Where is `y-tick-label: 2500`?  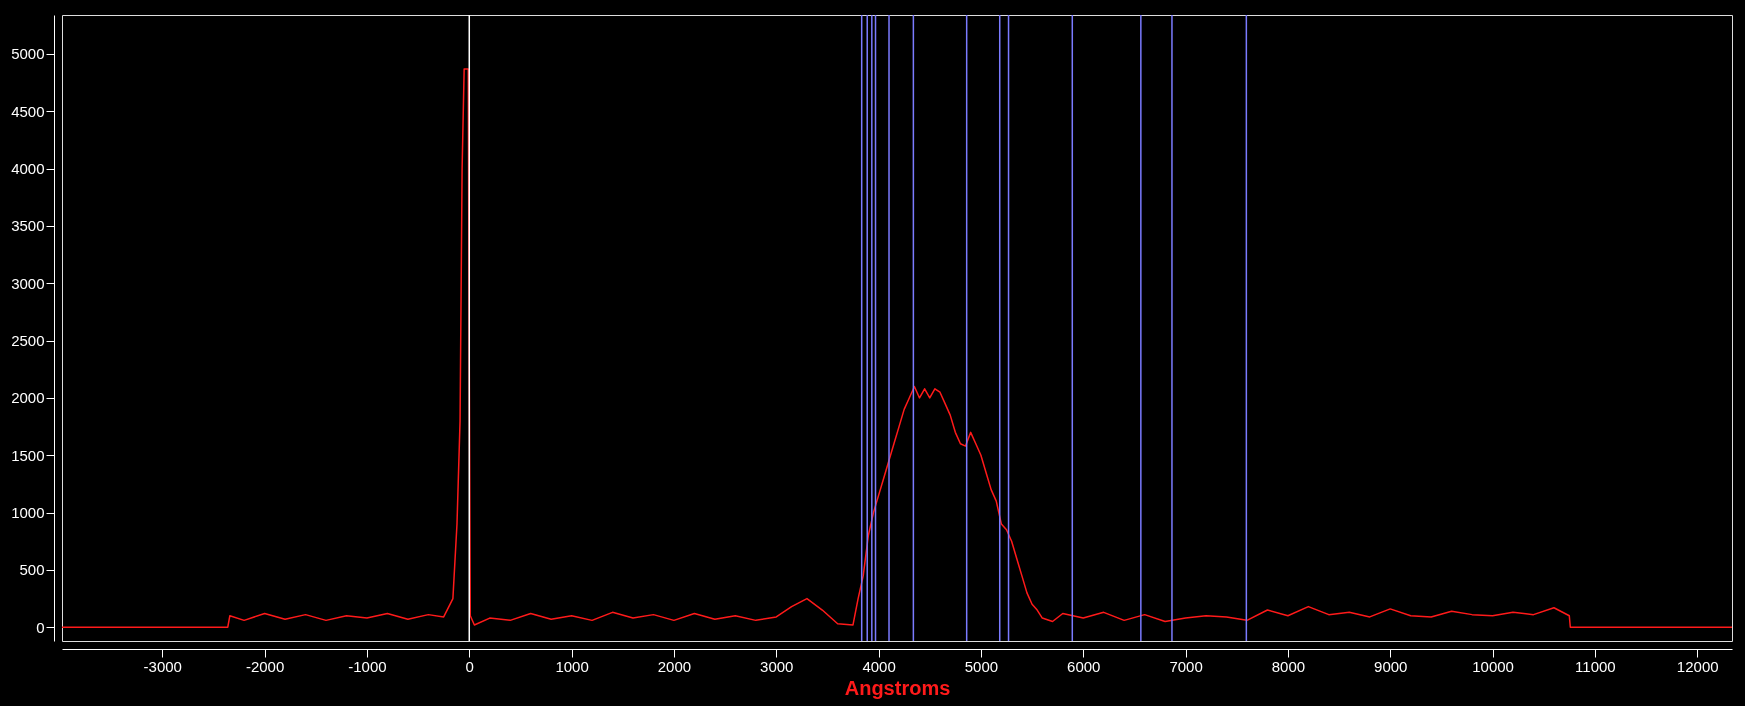 y-tick-label: 2500 is located at coordinates (28, 341).